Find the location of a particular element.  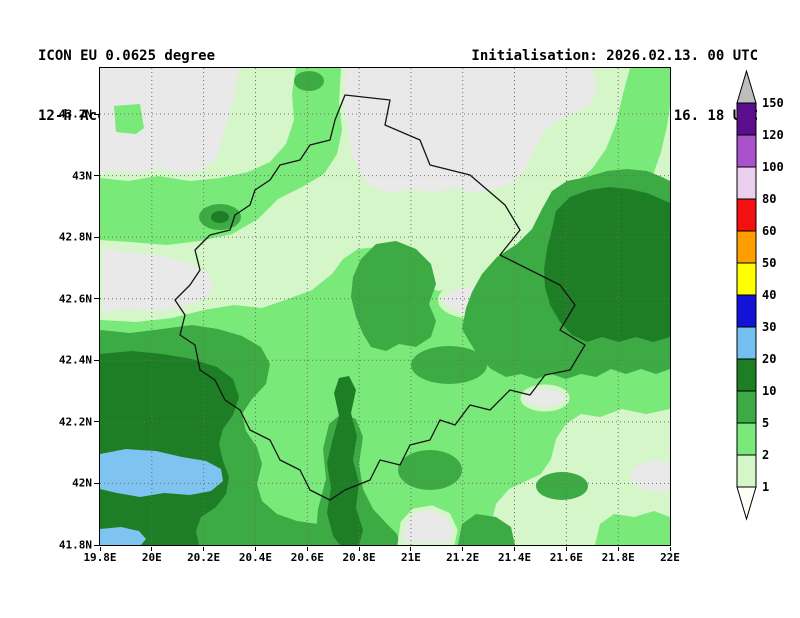

init-time: Initialisation: 2026.02.13. 00 UTC is located at coordinates (614, 56).